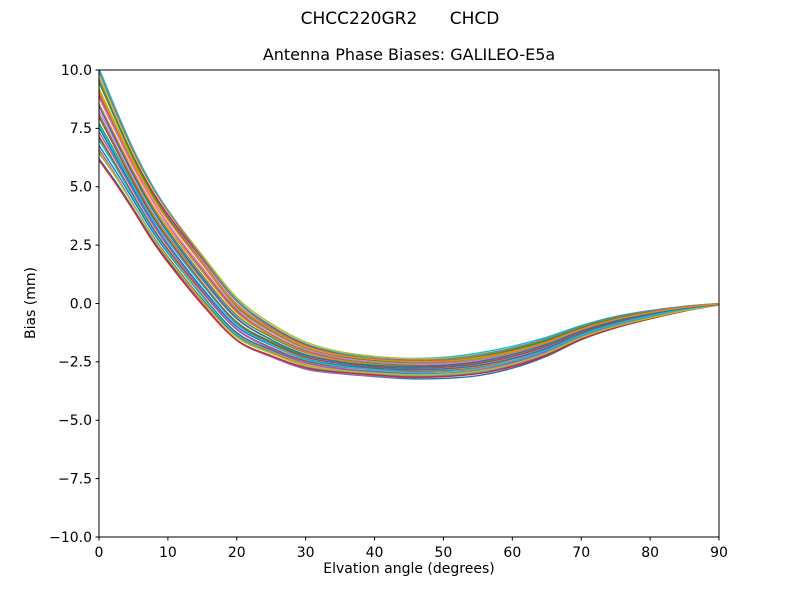  I want to click on x-tick-label: 80, so click(650, 553).